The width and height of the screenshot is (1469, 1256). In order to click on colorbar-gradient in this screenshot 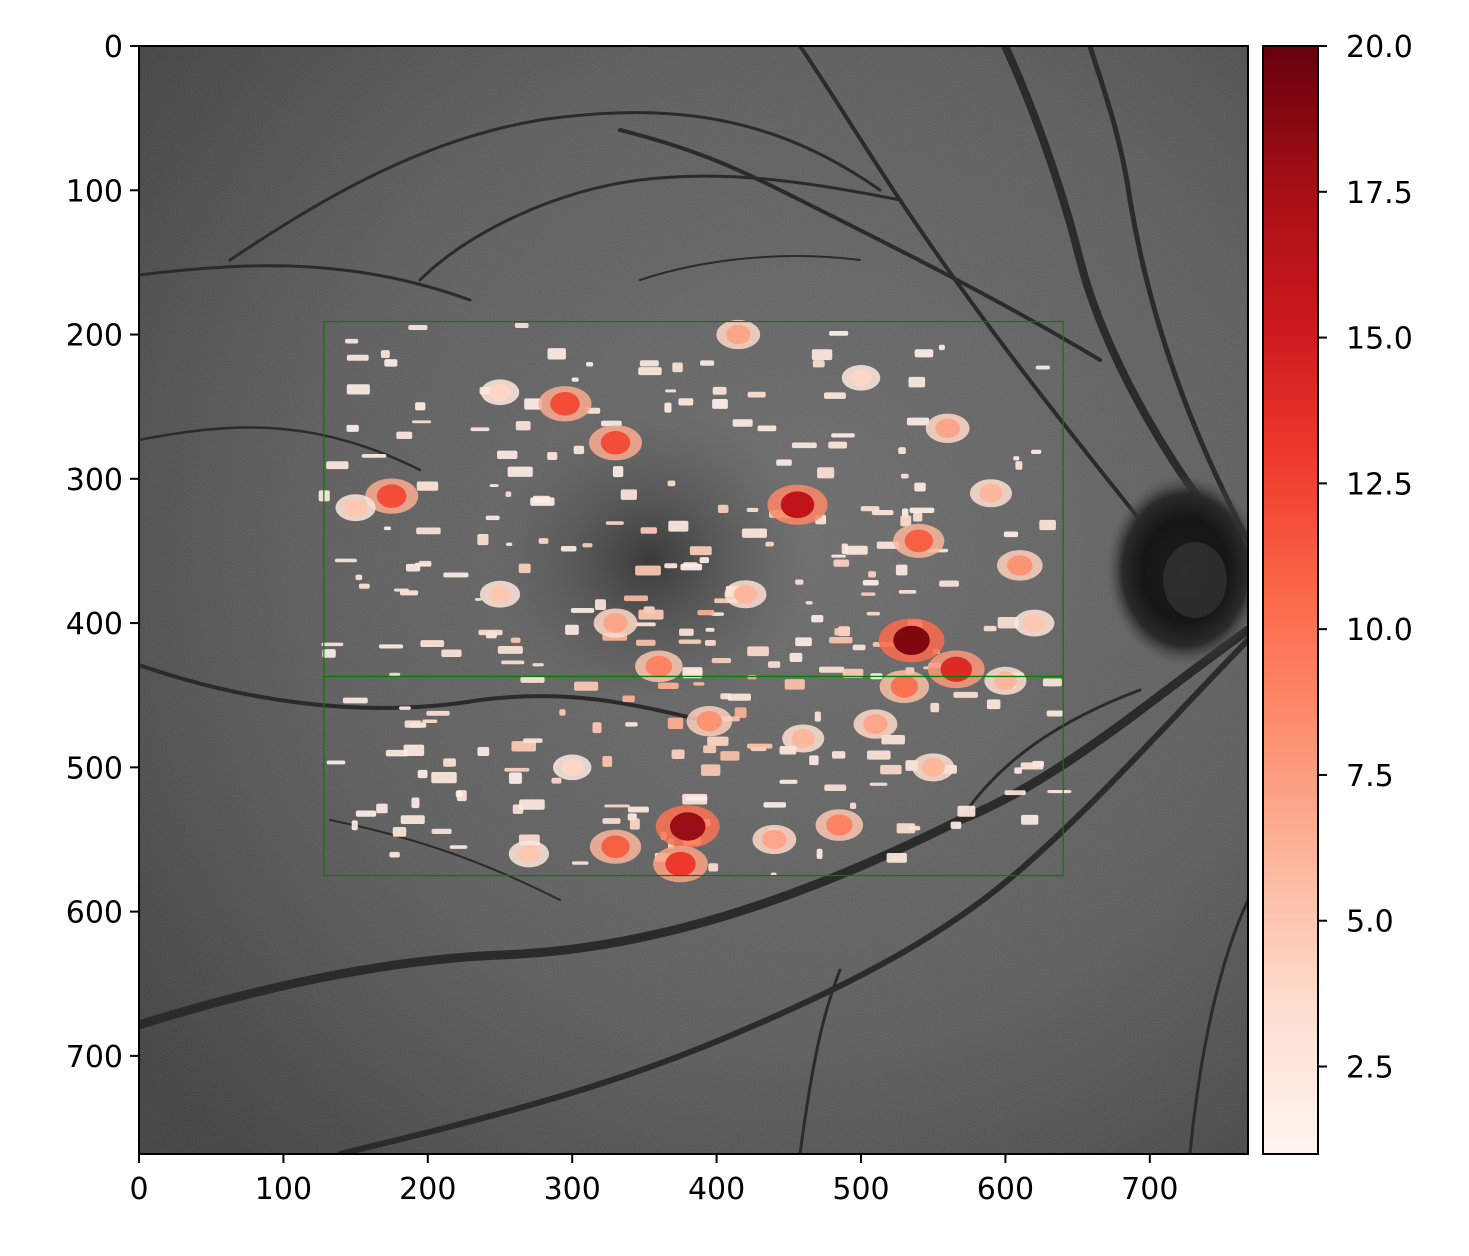, I will do `click(1290, 600)`.